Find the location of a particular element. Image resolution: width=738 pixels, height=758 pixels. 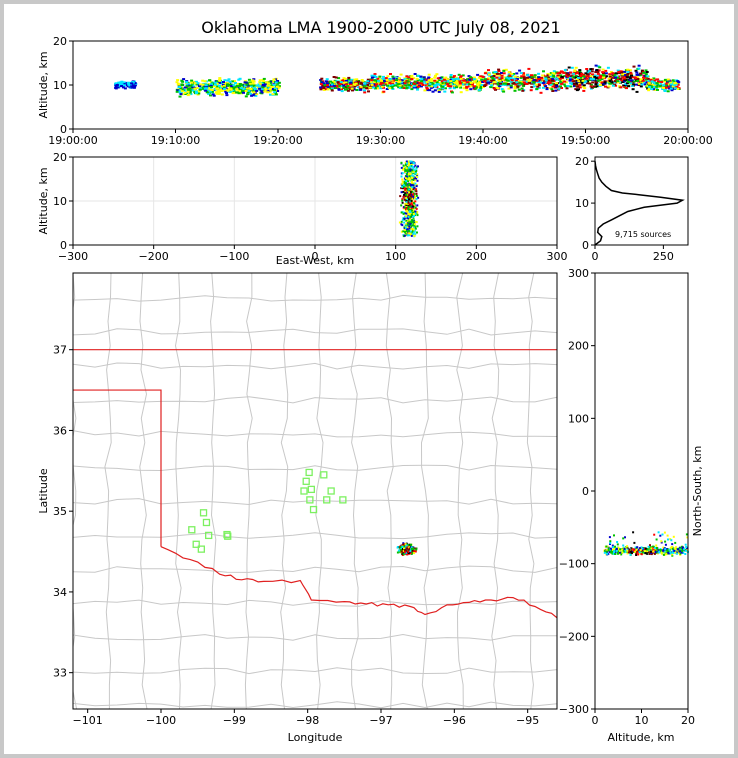

x-tick-label: 20:00:00 is located at coordinates (687, 140).